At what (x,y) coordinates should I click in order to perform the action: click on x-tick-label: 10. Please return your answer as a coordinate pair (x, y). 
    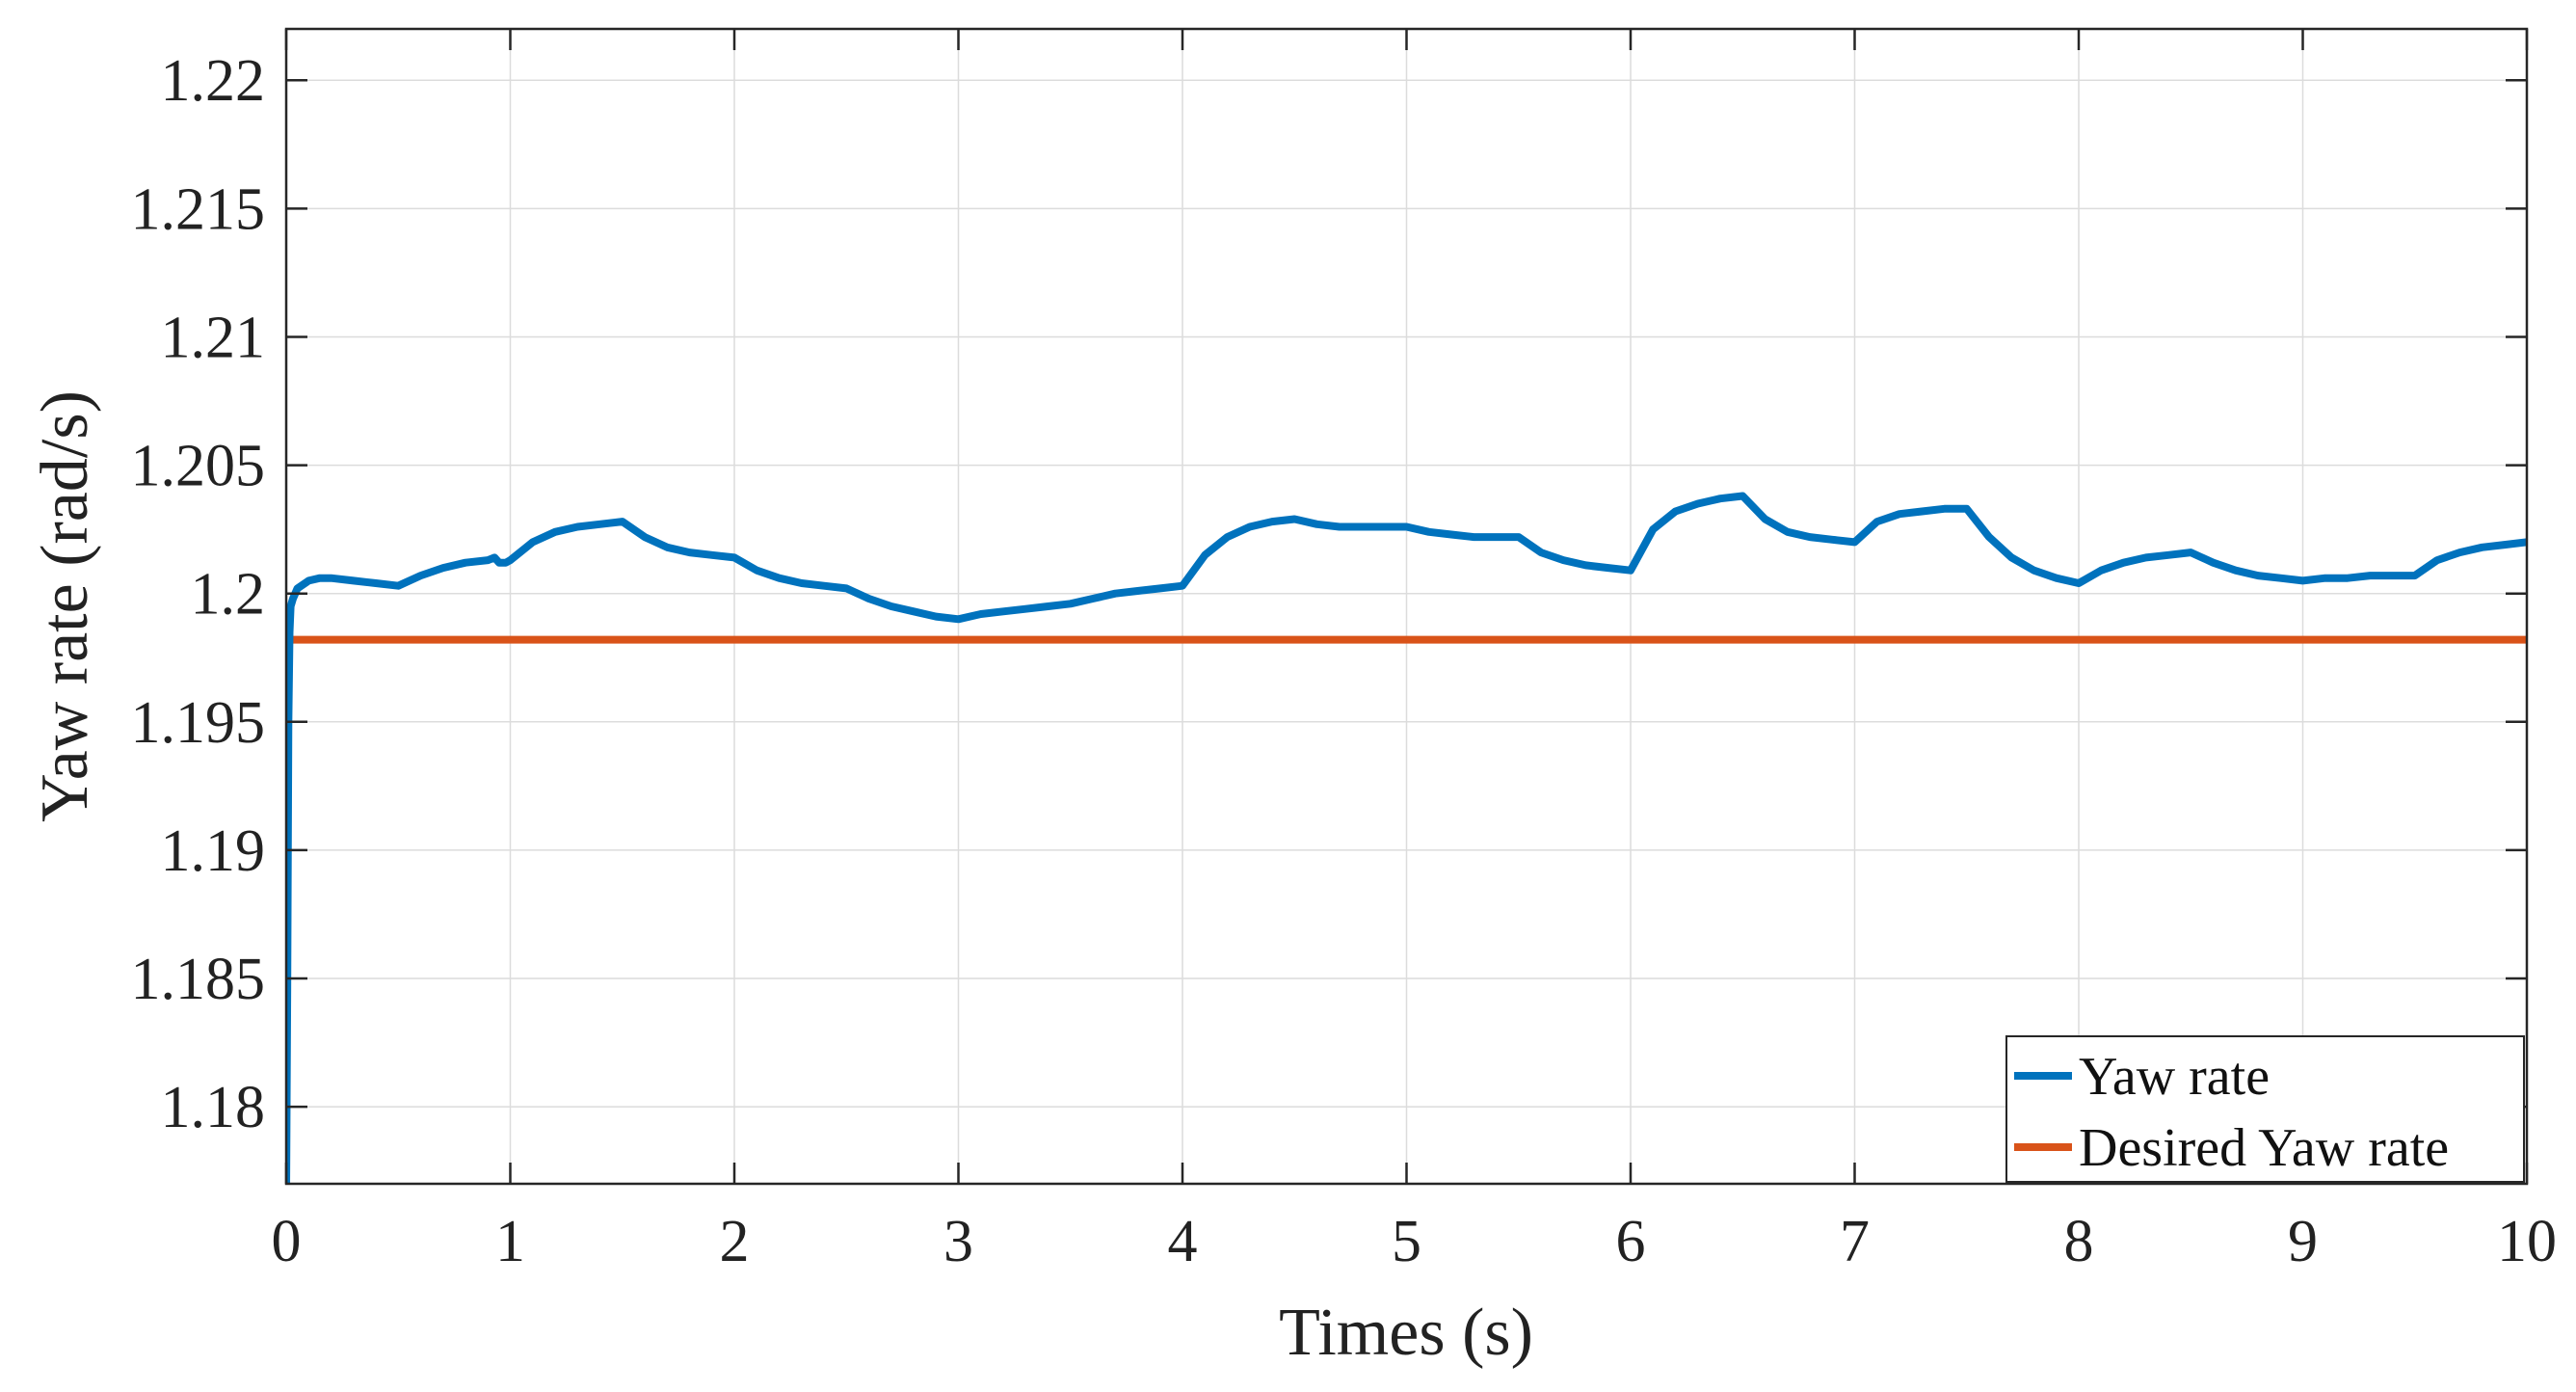
    Looking at the image, I should click on (2527, 1241).